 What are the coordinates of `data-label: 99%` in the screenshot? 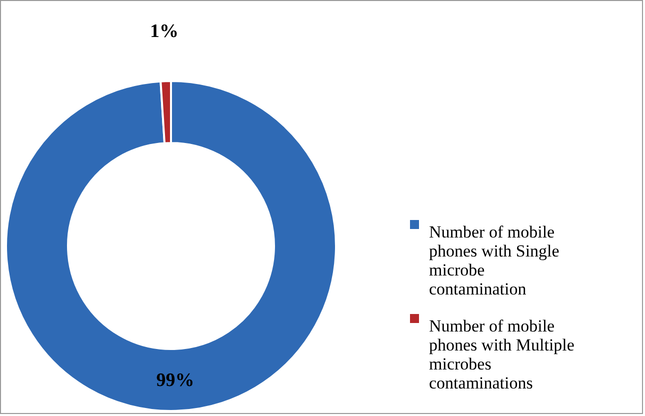 It's located at (175, 380).